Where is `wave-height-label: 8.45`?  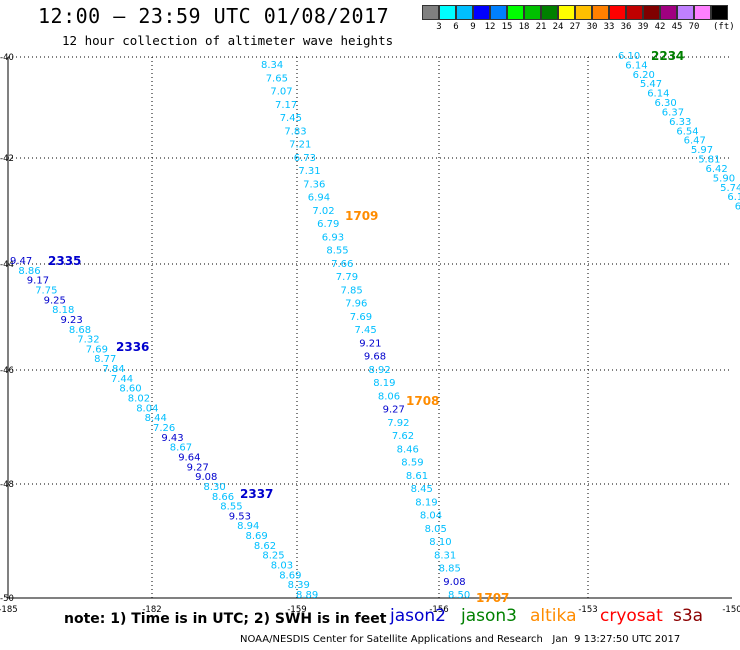 wave-height-label: 8.45 is located at coordinates (422, 489).